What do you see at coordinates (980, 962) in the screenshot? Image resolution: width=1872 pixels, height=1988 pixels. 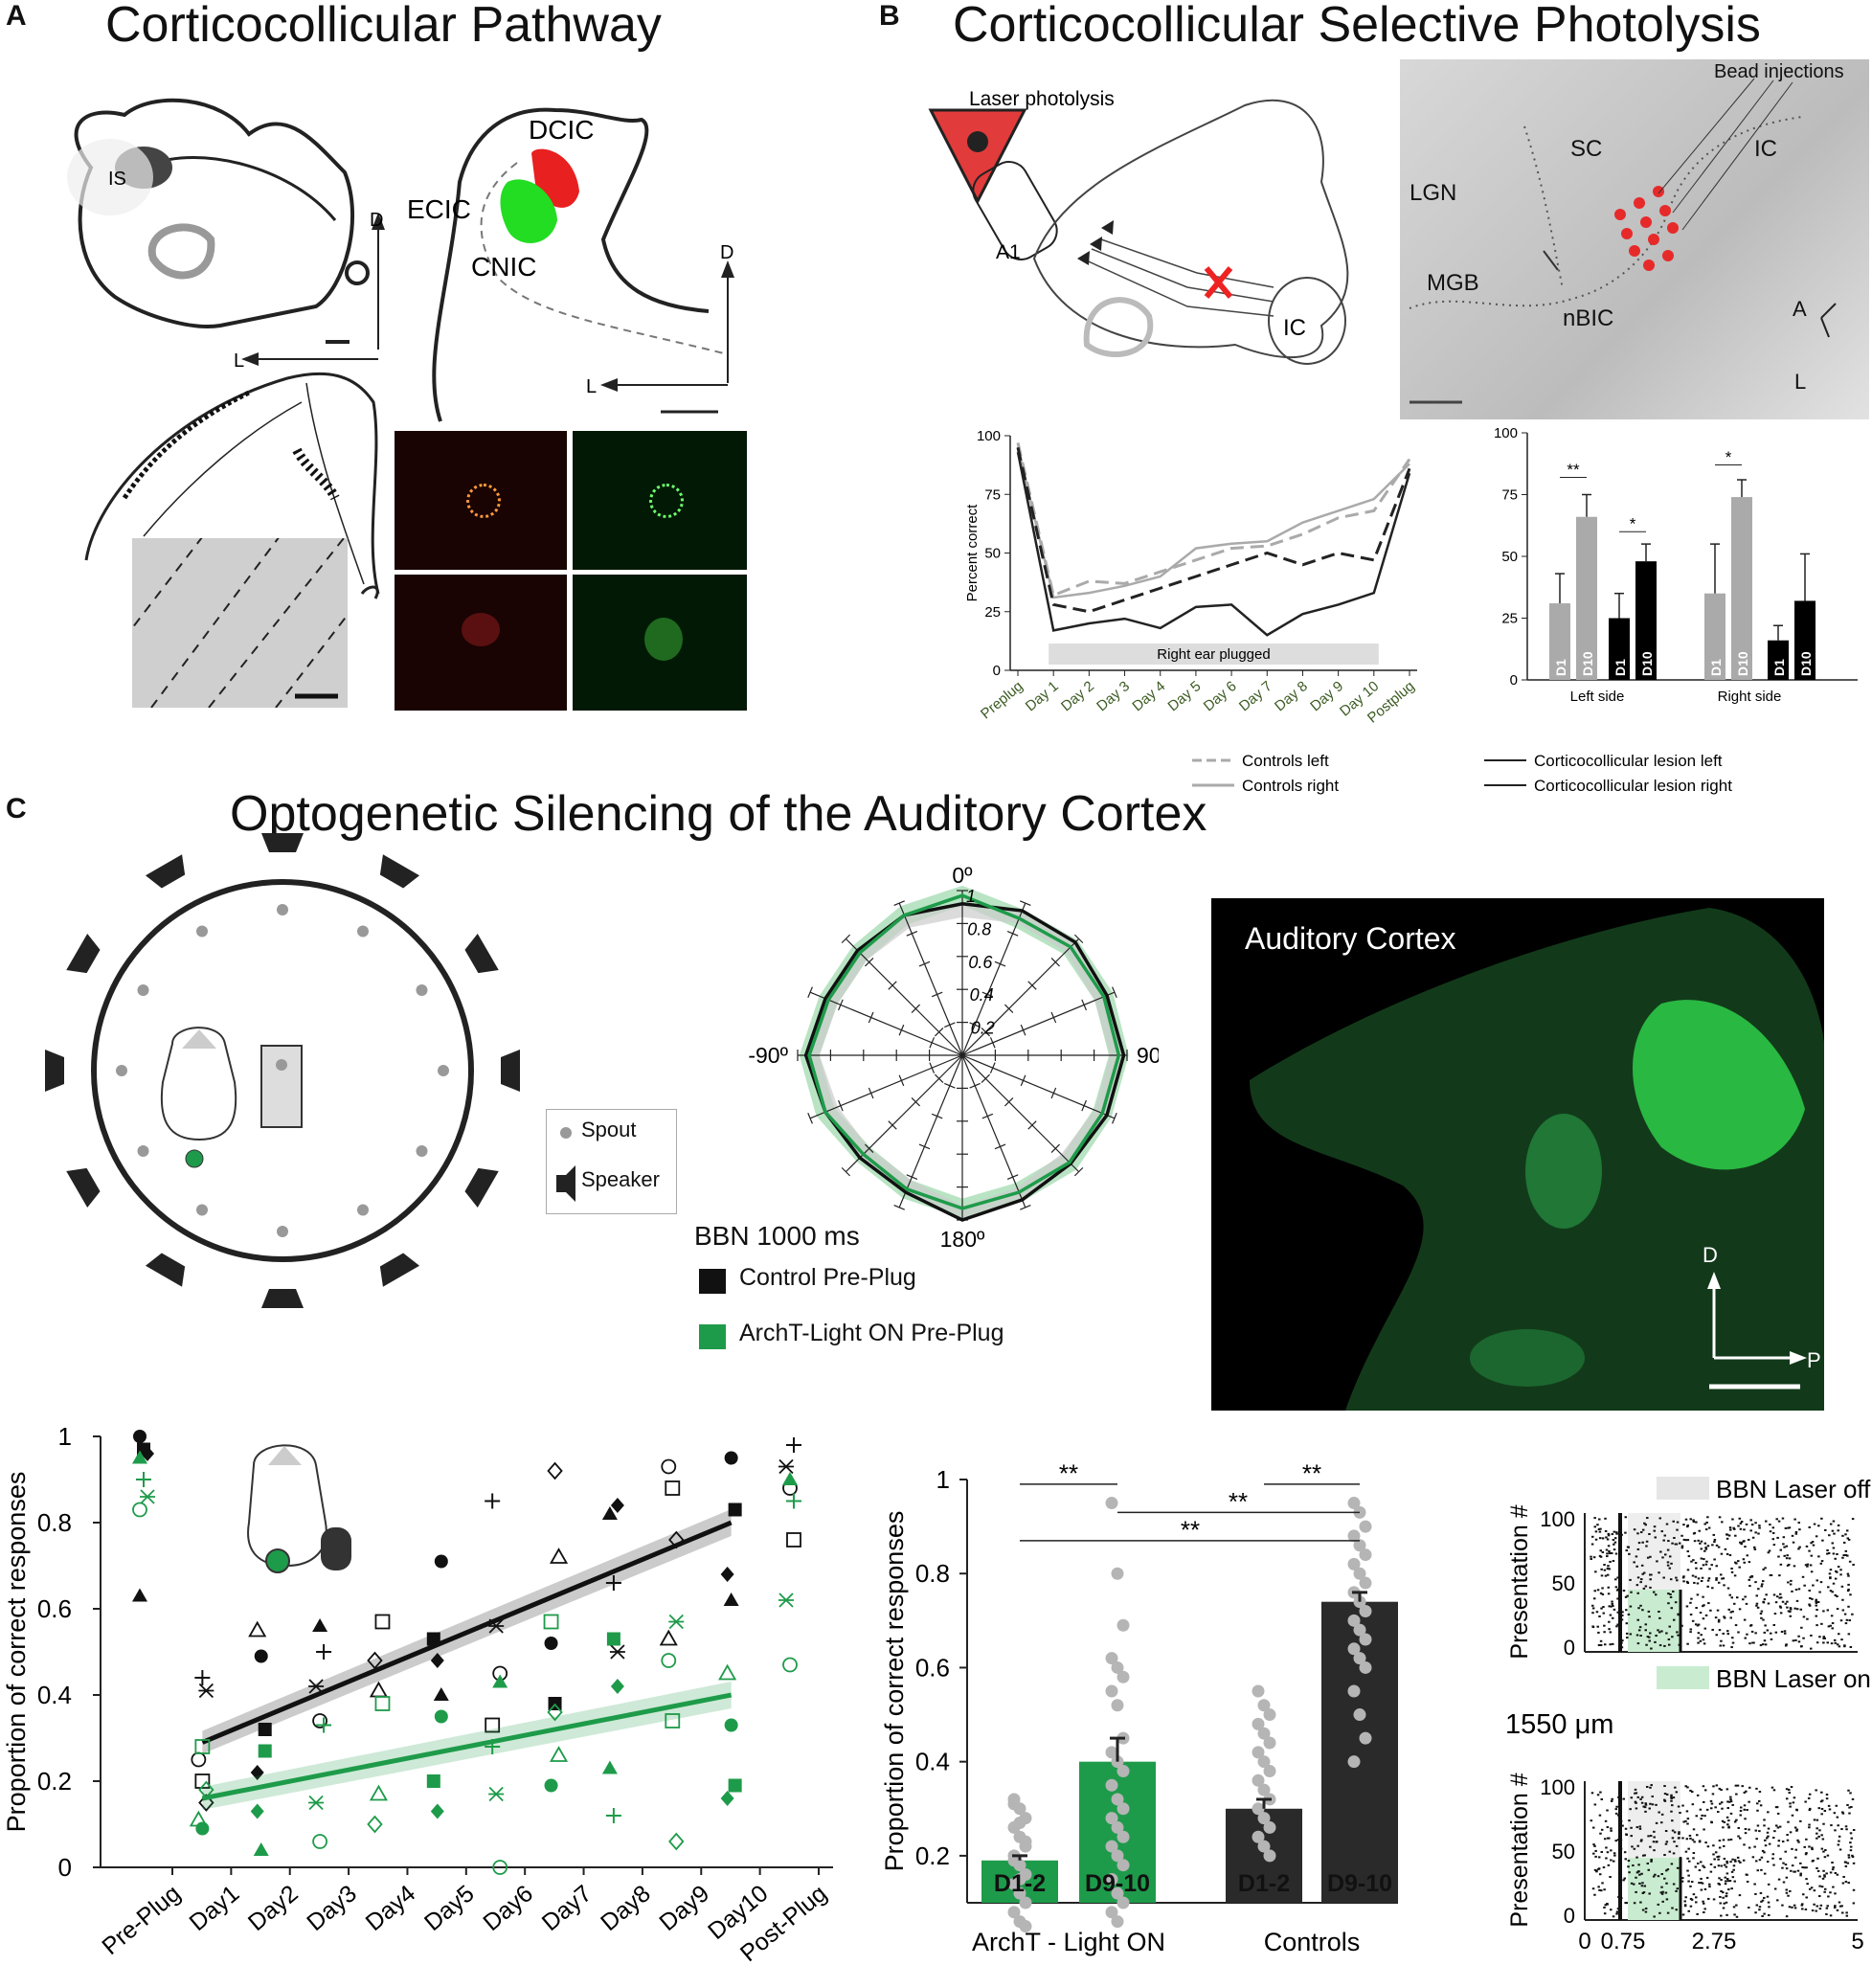 I see `polar-radius-label: 0.6` at bounding box center [980, 962].